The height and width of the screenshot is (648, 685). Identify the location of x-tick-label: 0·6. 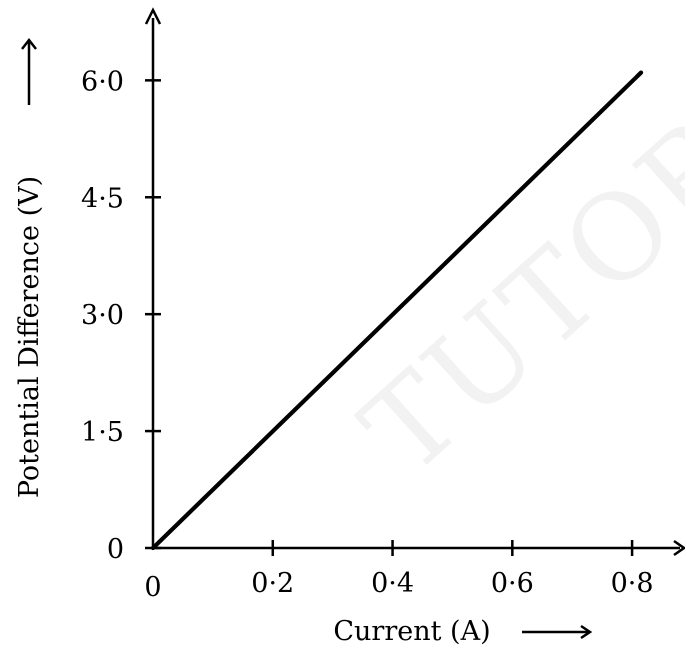
(512, 583).